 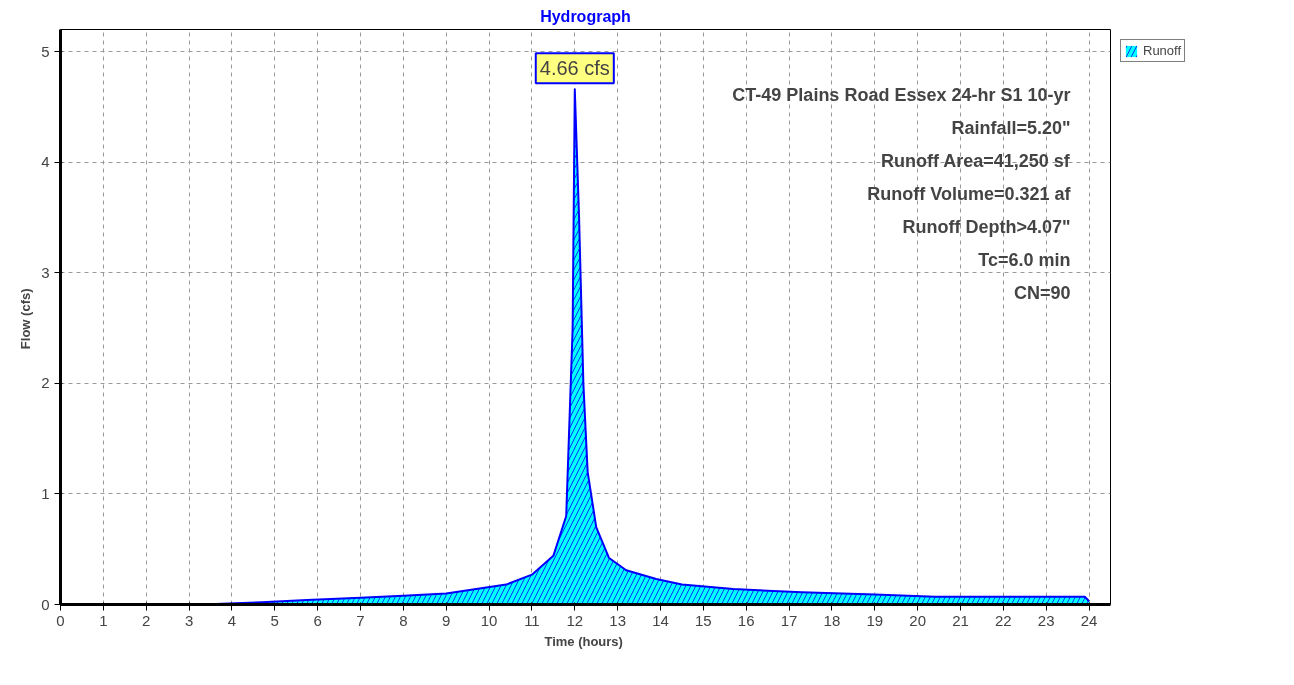 What do you see at coordinates (901, 94) in the screenshot?
I see `annotation: CT-49 Plains Road Essex 24-hr S1 10-yr` at bounding box center [901, 94].